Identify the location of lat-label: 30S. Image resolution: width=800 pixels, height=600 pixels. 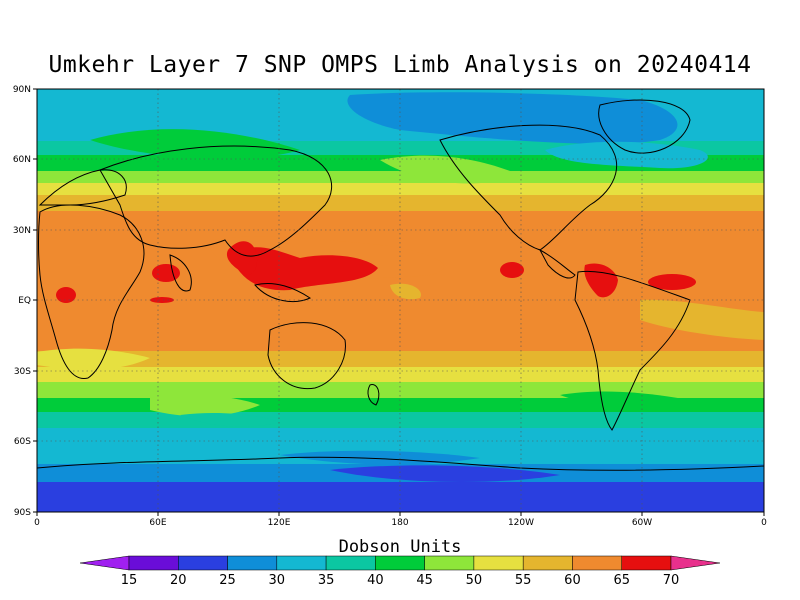
(22, 372).